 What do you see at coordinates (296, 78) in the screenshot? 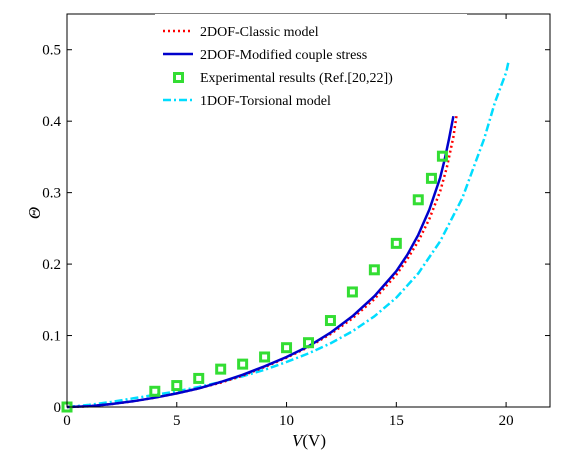
I see `legend-label-experimental: Experimental results (Ref.[20,22])` at bounding box center [296, 78].